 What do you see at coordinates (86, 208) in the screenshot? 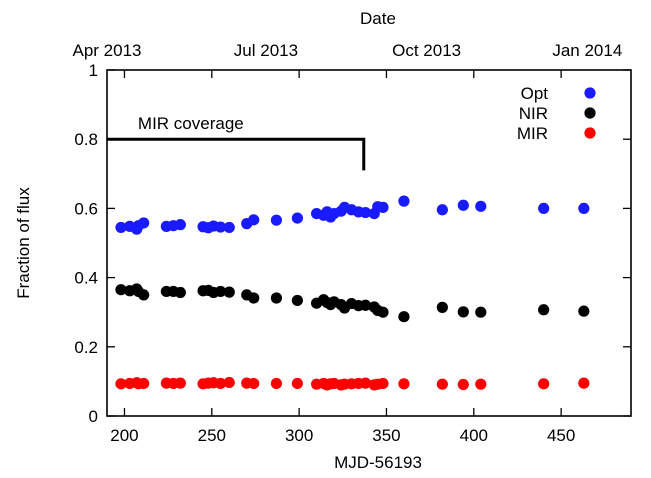
I see `y-tick-label: 0.6` at bounding box center [86, 208].